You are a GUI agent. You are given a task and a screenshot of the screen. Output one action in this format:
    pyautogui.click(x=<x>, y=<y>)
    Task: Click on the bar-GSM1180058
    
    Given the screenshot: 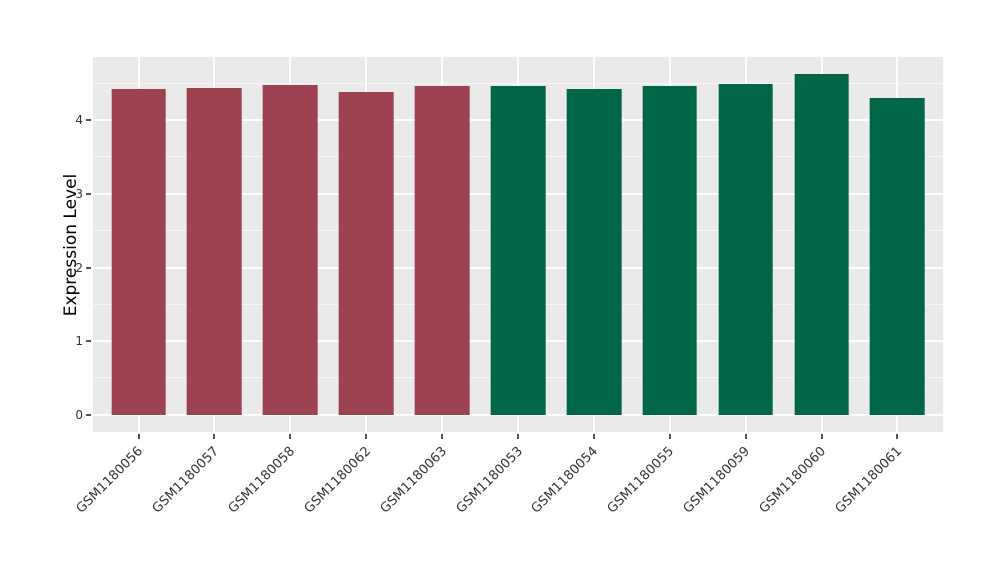 What is the action you would take?
    pyautogui.click(x=290, y=250)
    